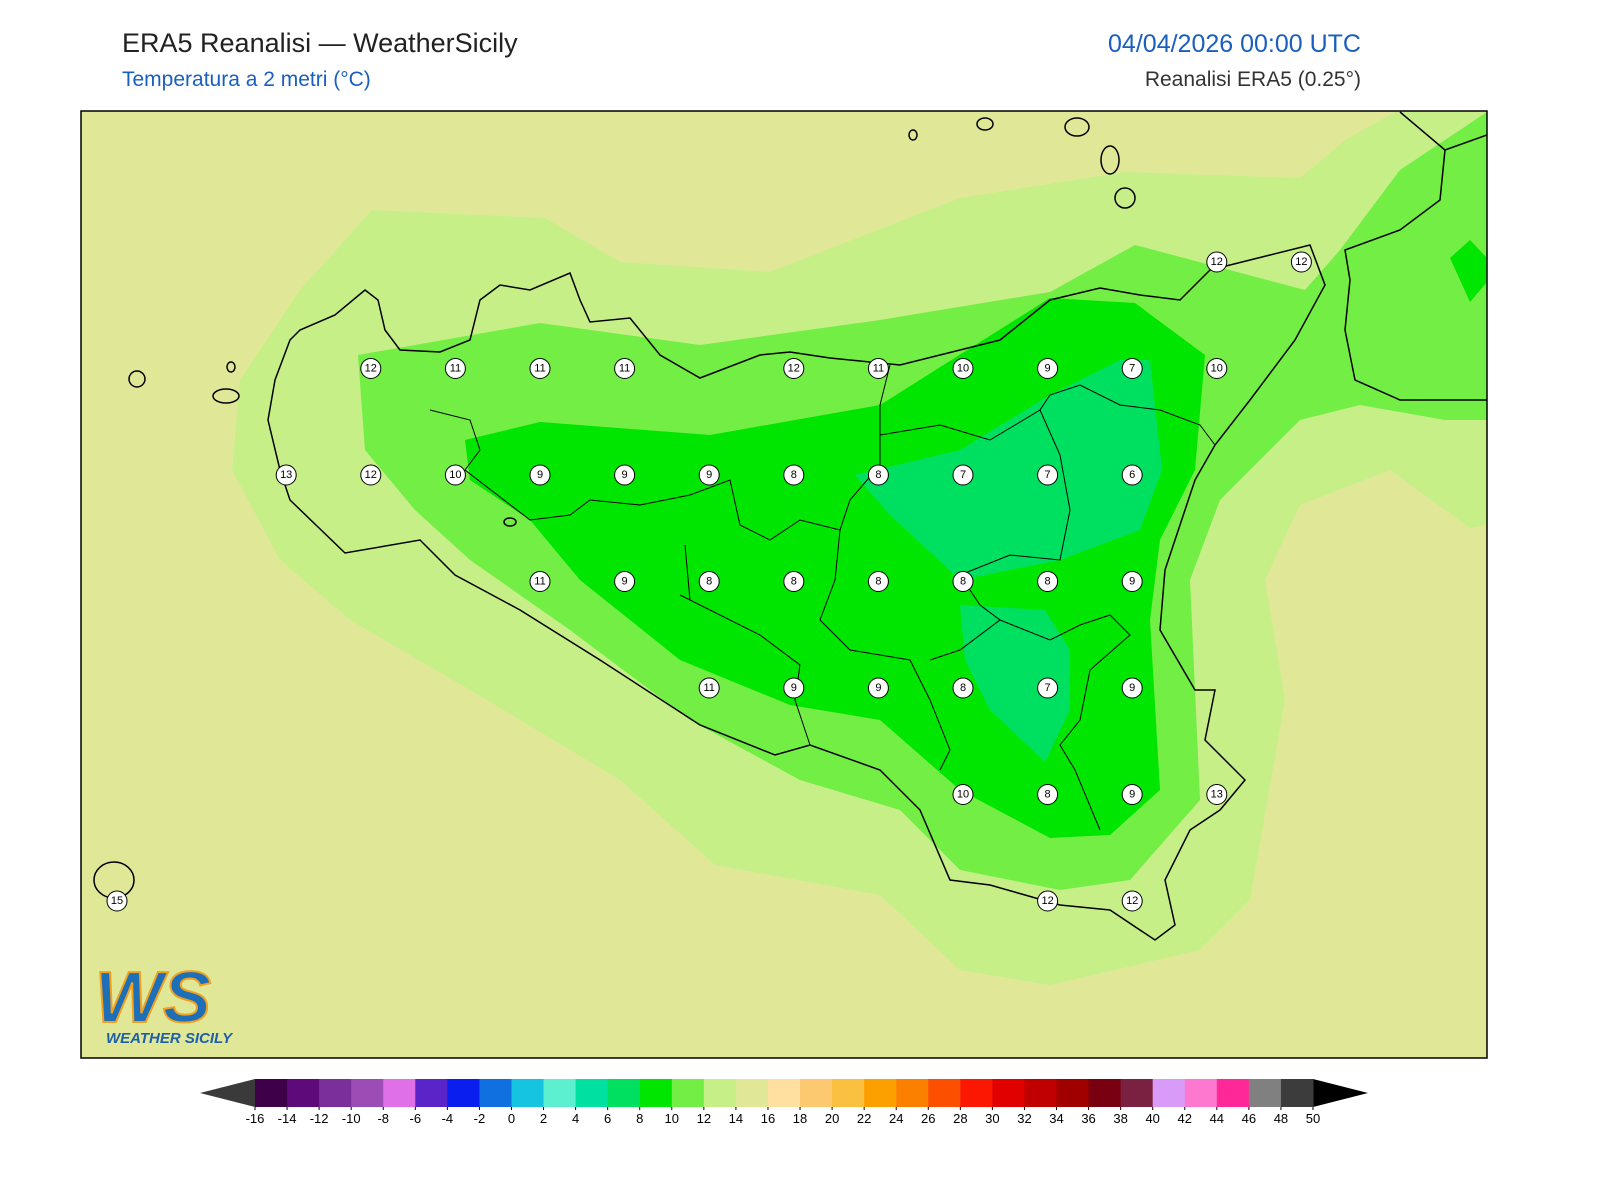 The width and height of the screenshot is (1600, 1200). Describe the element at coordinates (170, 1038) in the screenshot. I see `logo-text: WEATHER SICILY` at that location.